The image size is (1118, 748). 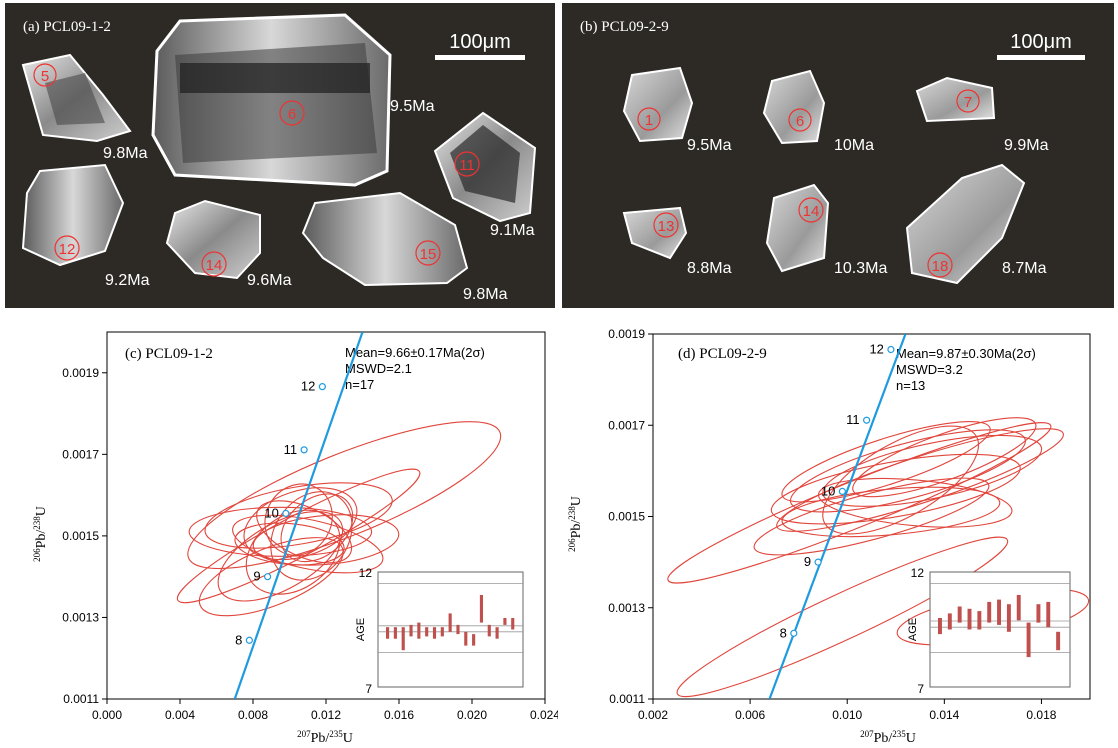 What do you see at coordinates (944, 715) in the screenshot?
I see `x-tick-label: 0.014` at bounding box center [944, 715].